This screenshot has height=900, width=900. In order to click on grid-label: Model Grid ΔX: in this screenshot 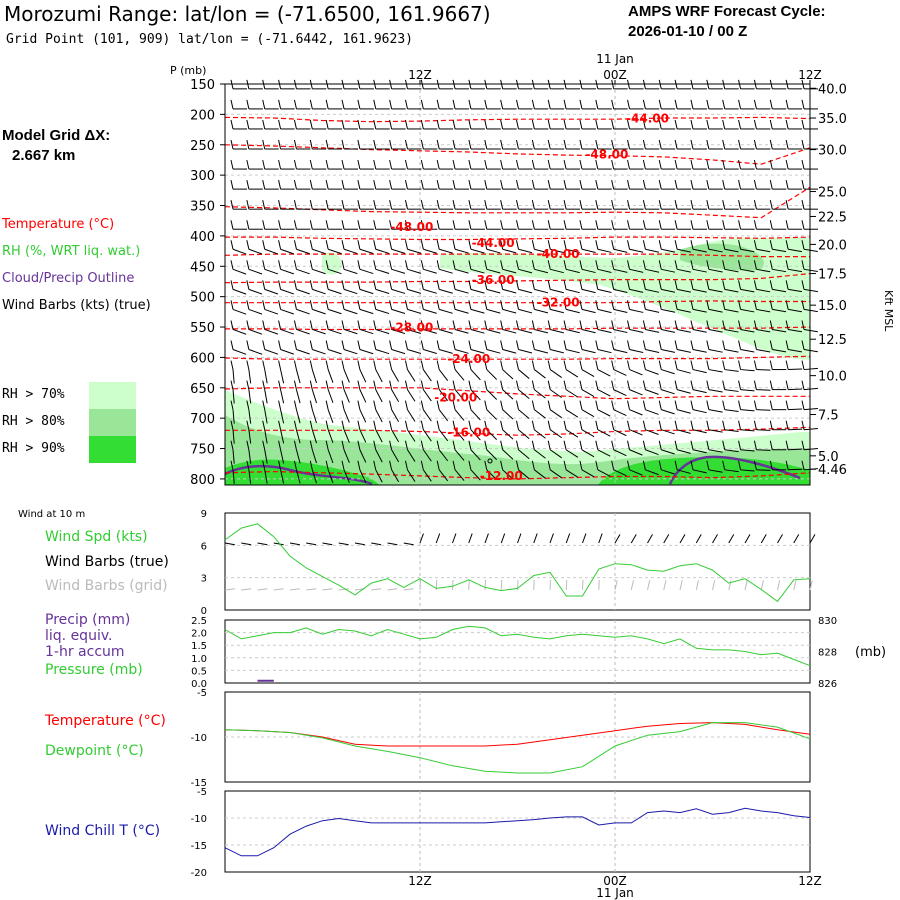, I will do `click(56, 135)`.